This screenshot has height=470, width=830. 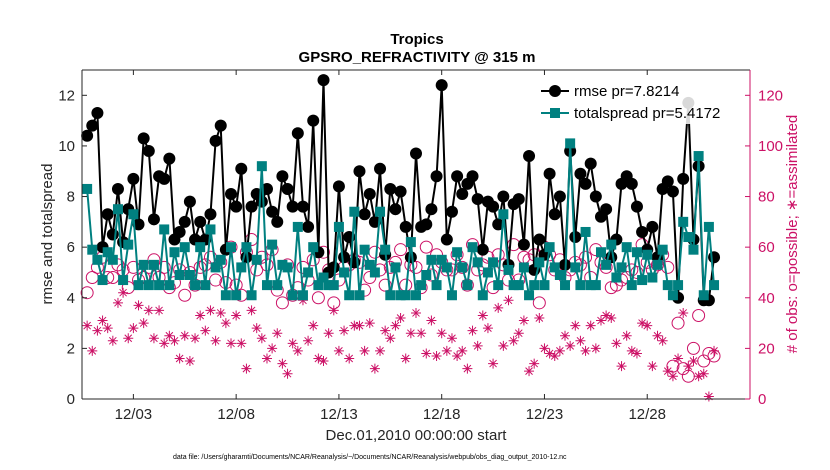 I want to click on legend-rmse-marker, so click(x=555, y=91).